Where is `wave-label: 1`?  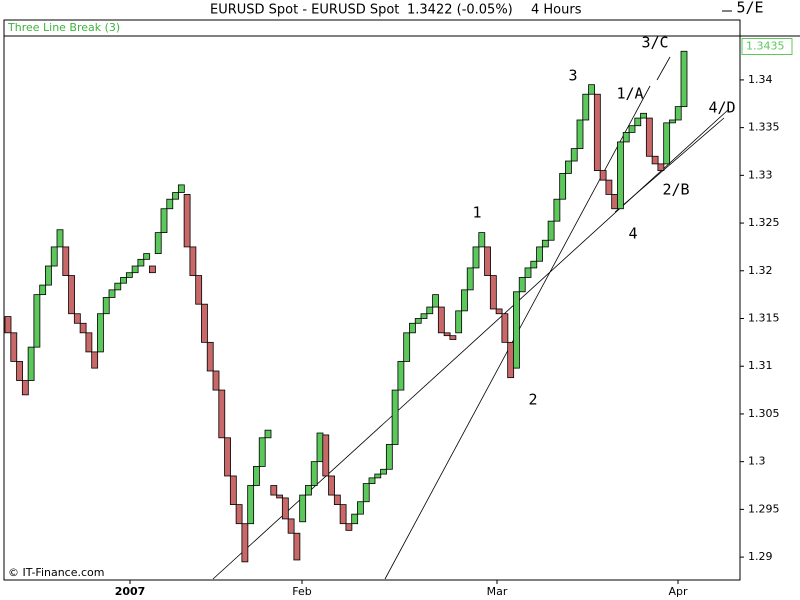 wave-label: 1 is located at coordinates (476, 213).